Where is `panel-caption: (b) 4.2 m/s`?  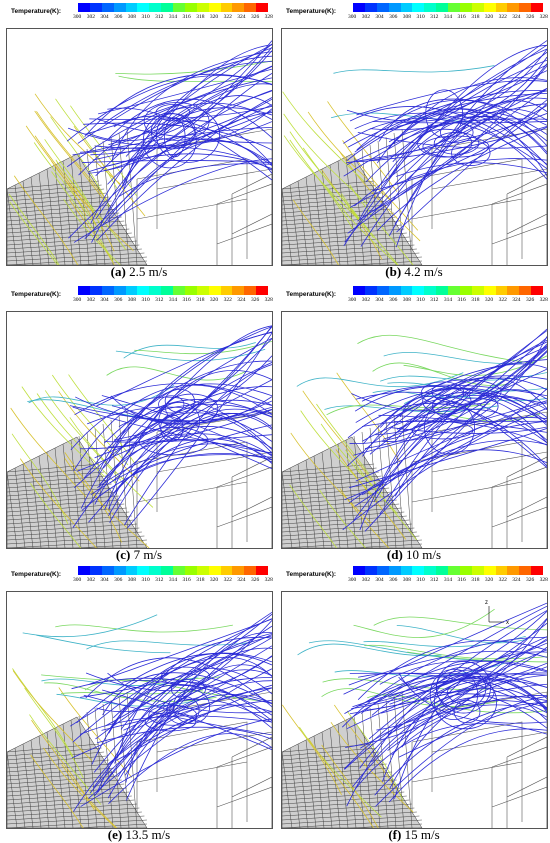
panel-caption: (b) 4.2 m/s is located at coordinates (414, 272).